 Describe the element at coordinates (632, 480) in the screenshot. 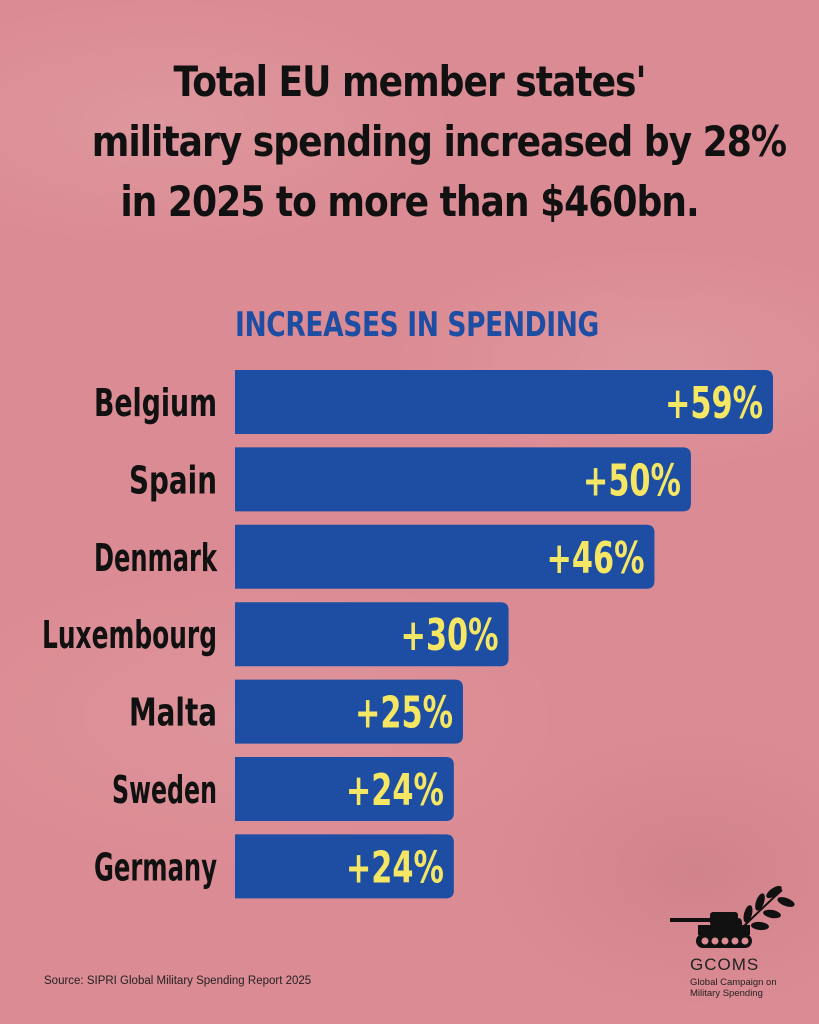

I see `value-label-spain: +50%` at that location.